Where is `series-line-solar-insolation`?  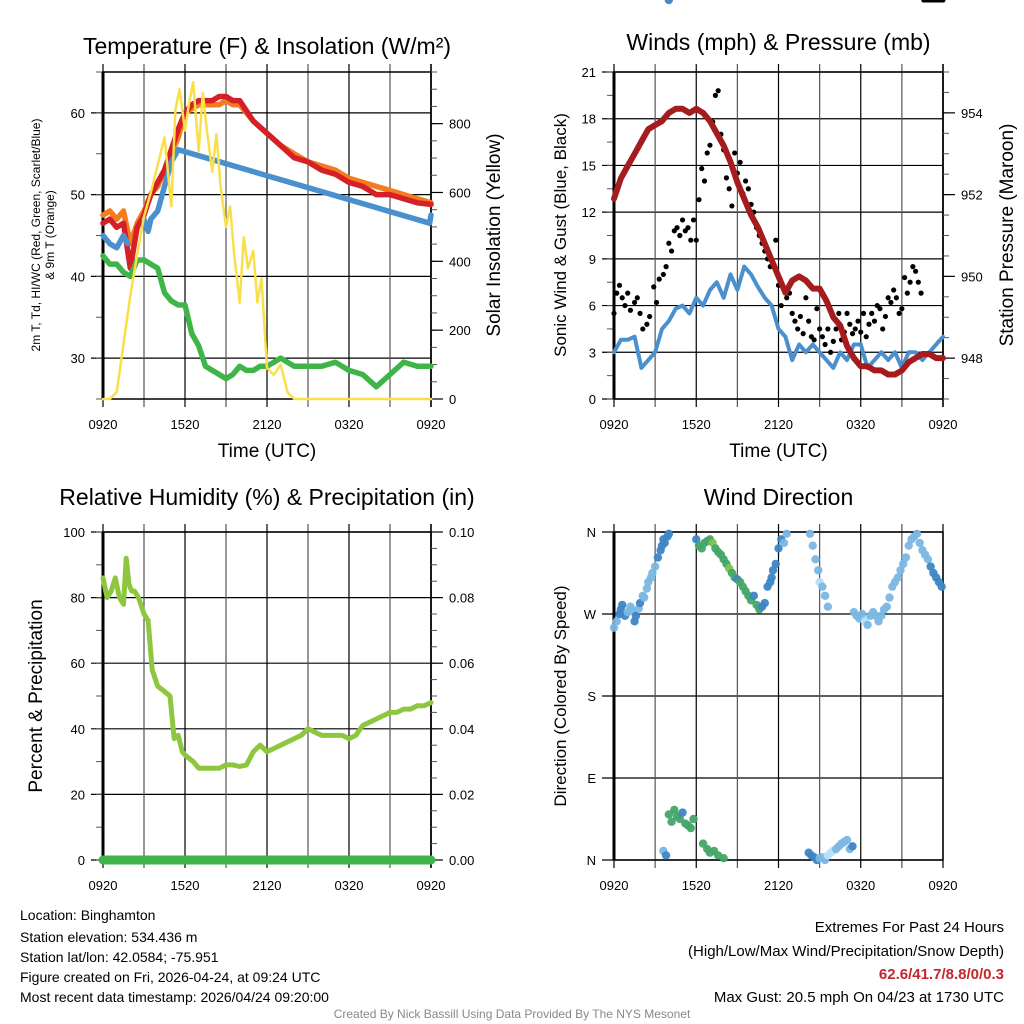 series-line-solar-insolation is located at coordinates (267, 241).